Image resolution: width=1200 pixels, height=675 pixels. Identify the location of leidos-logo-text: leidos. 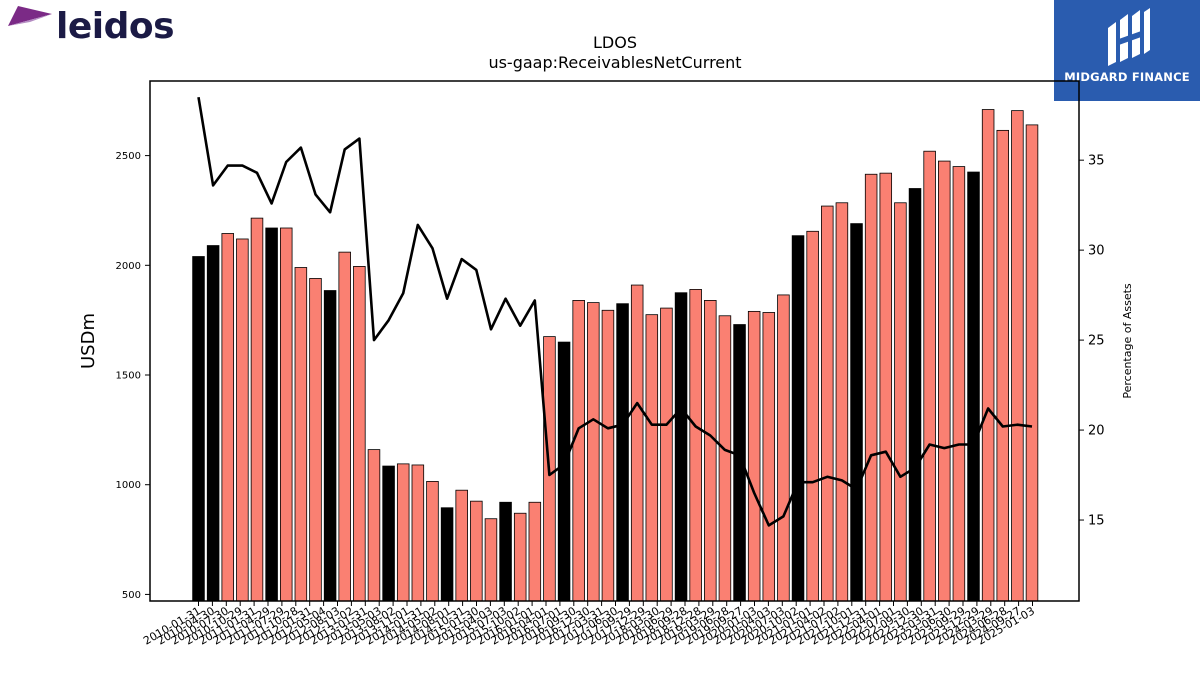
(115, 26).